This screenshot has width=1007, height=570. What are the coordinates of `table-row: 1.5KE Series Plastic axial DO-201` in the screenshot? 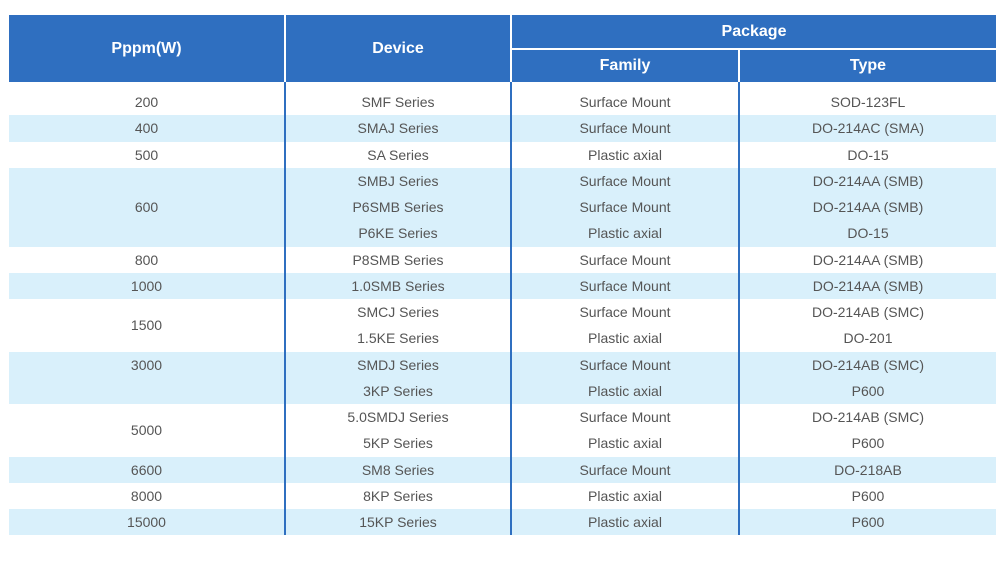 It's located at (502, 338).